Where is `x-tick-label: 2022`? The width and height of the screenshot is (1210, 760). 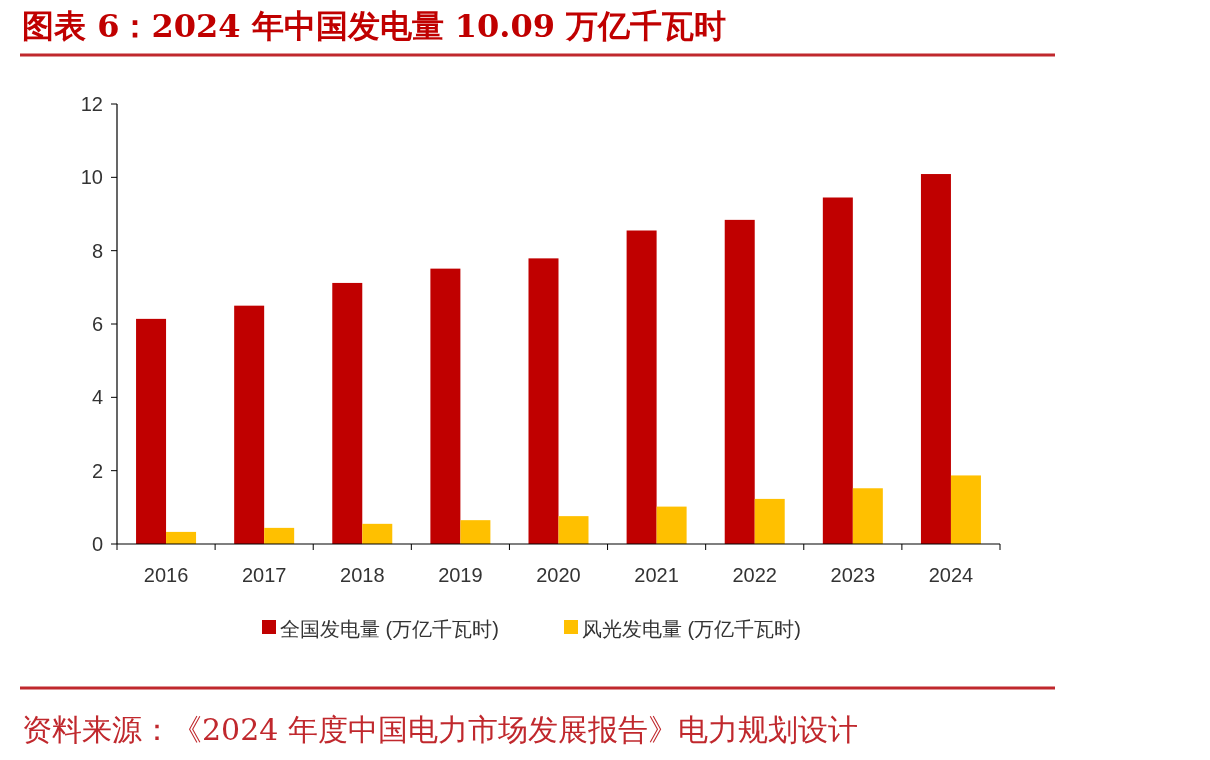 x-tick-label: 2022 is located at coordinates (754, 575).